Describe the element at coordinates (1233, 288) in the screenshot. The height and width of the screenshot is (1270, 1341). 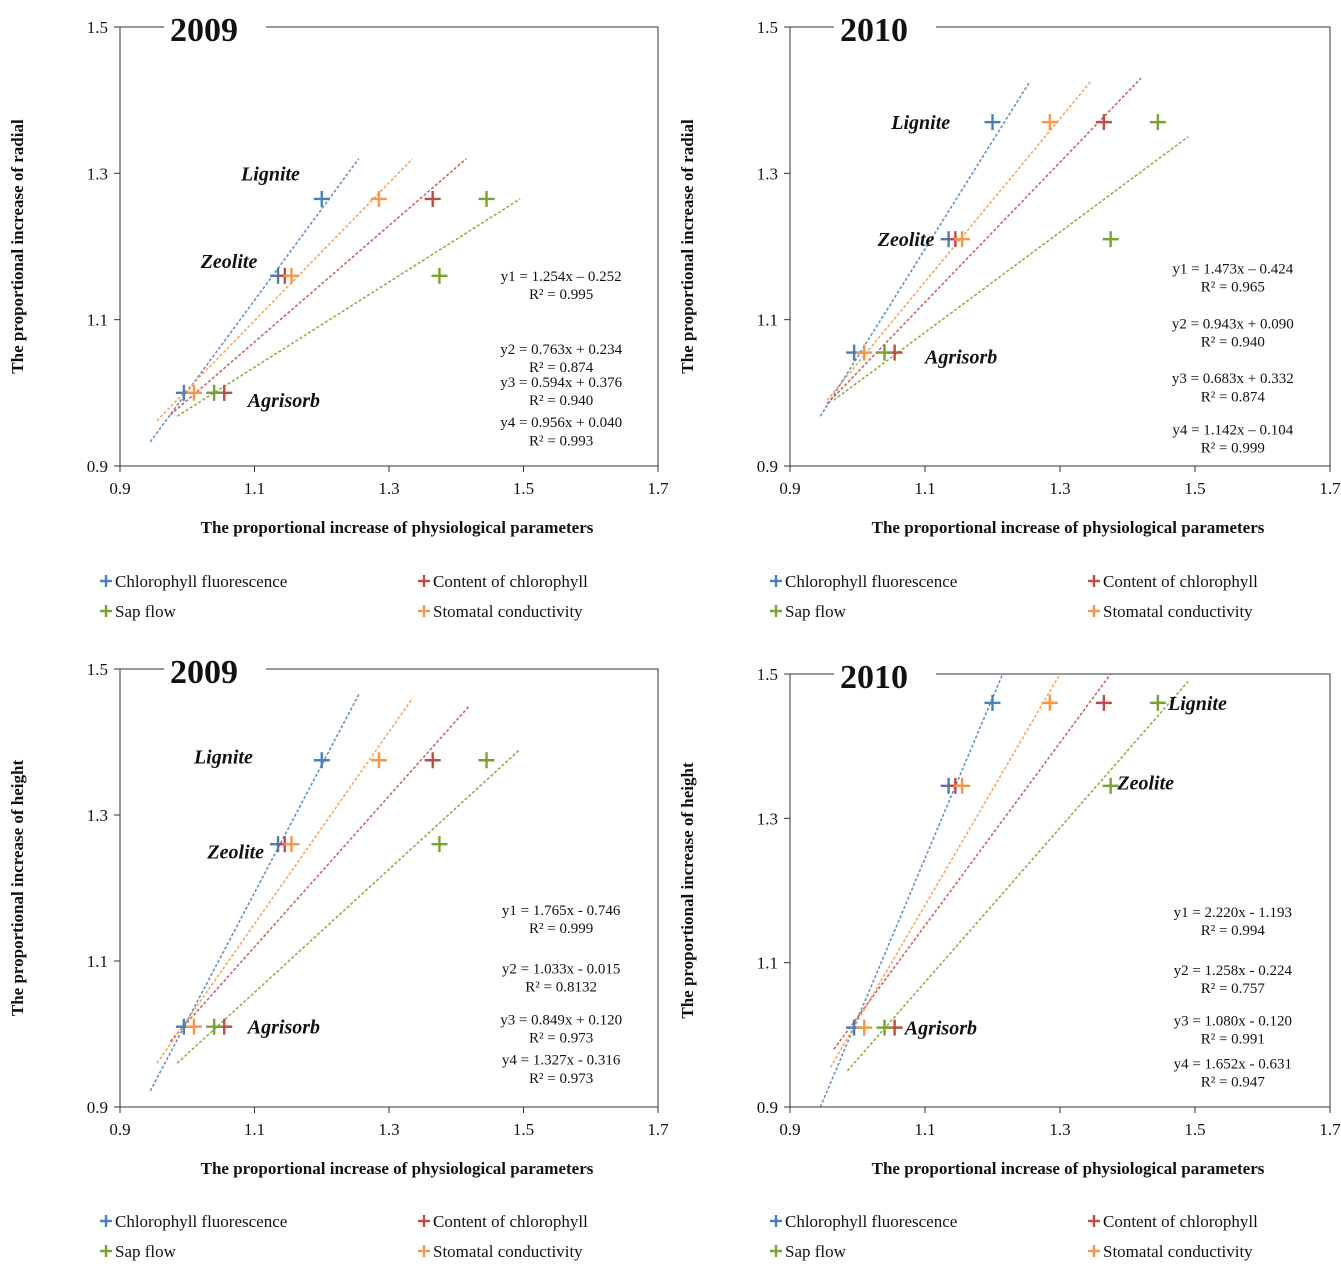
I see `r-squared-value: R² = 0.965` at that location.